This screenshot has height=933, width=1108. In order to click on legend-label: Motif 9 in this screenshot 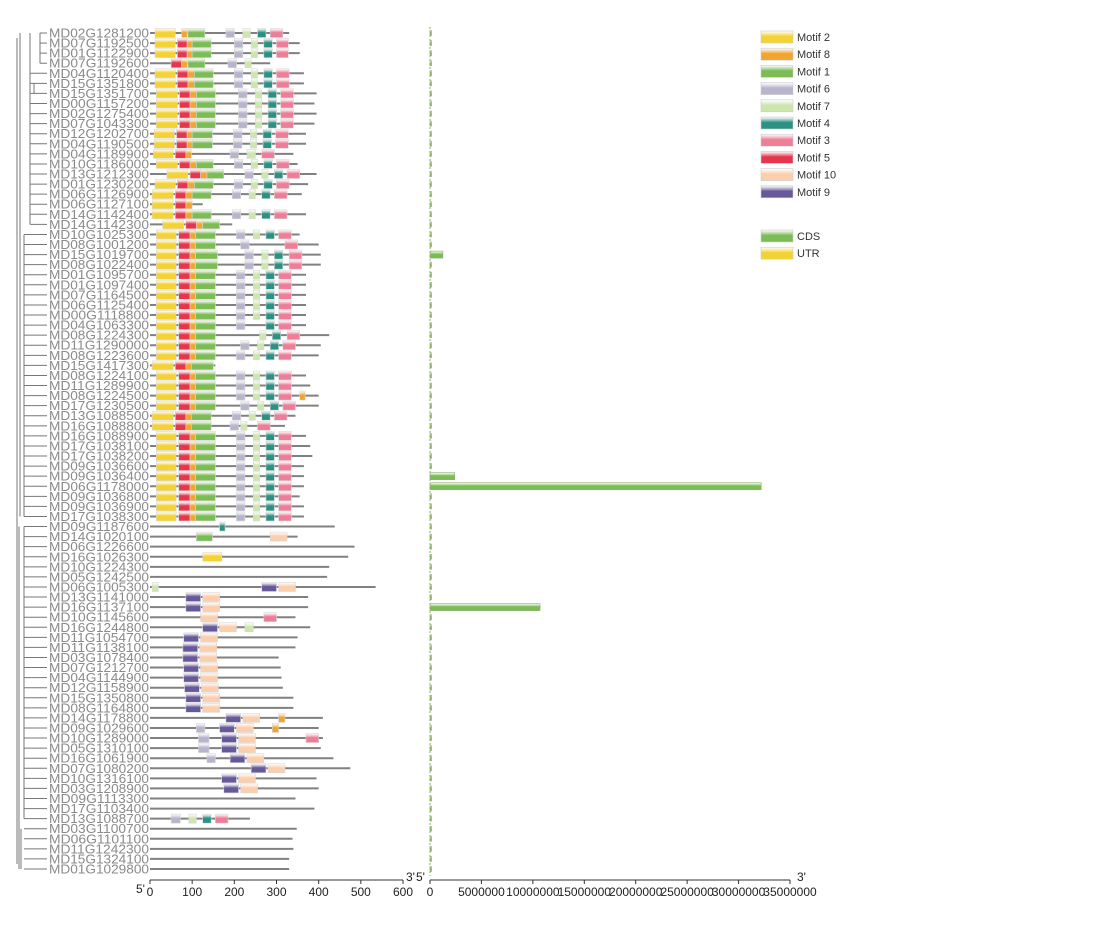, I will do `click(813, 193)`.